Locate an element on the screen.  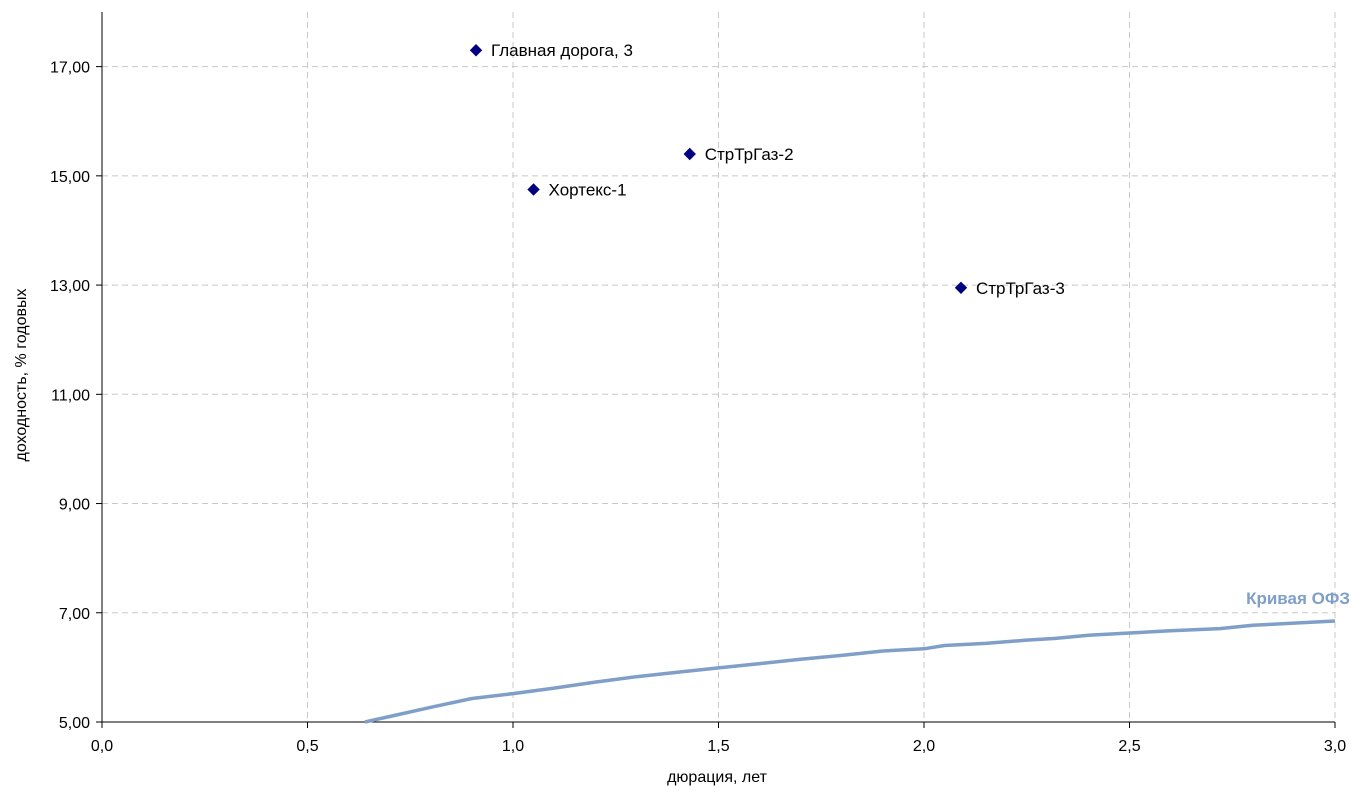
curve-layer is located at coordinates (850, 671).